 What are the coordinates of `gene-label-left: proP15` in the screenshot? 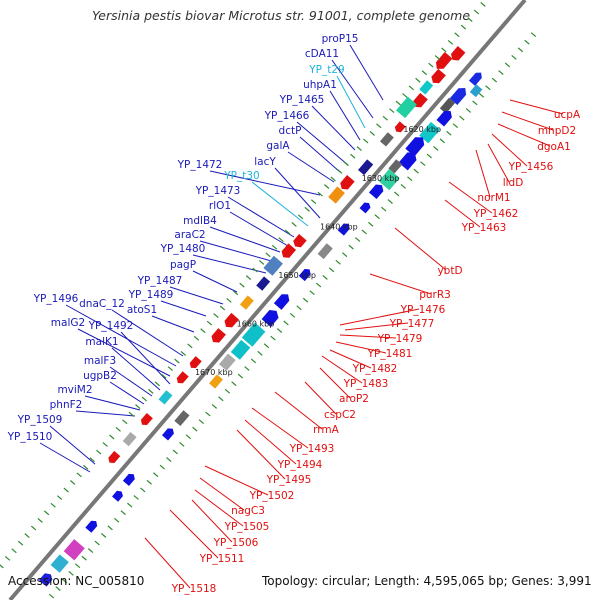 It's located at (340, 39).